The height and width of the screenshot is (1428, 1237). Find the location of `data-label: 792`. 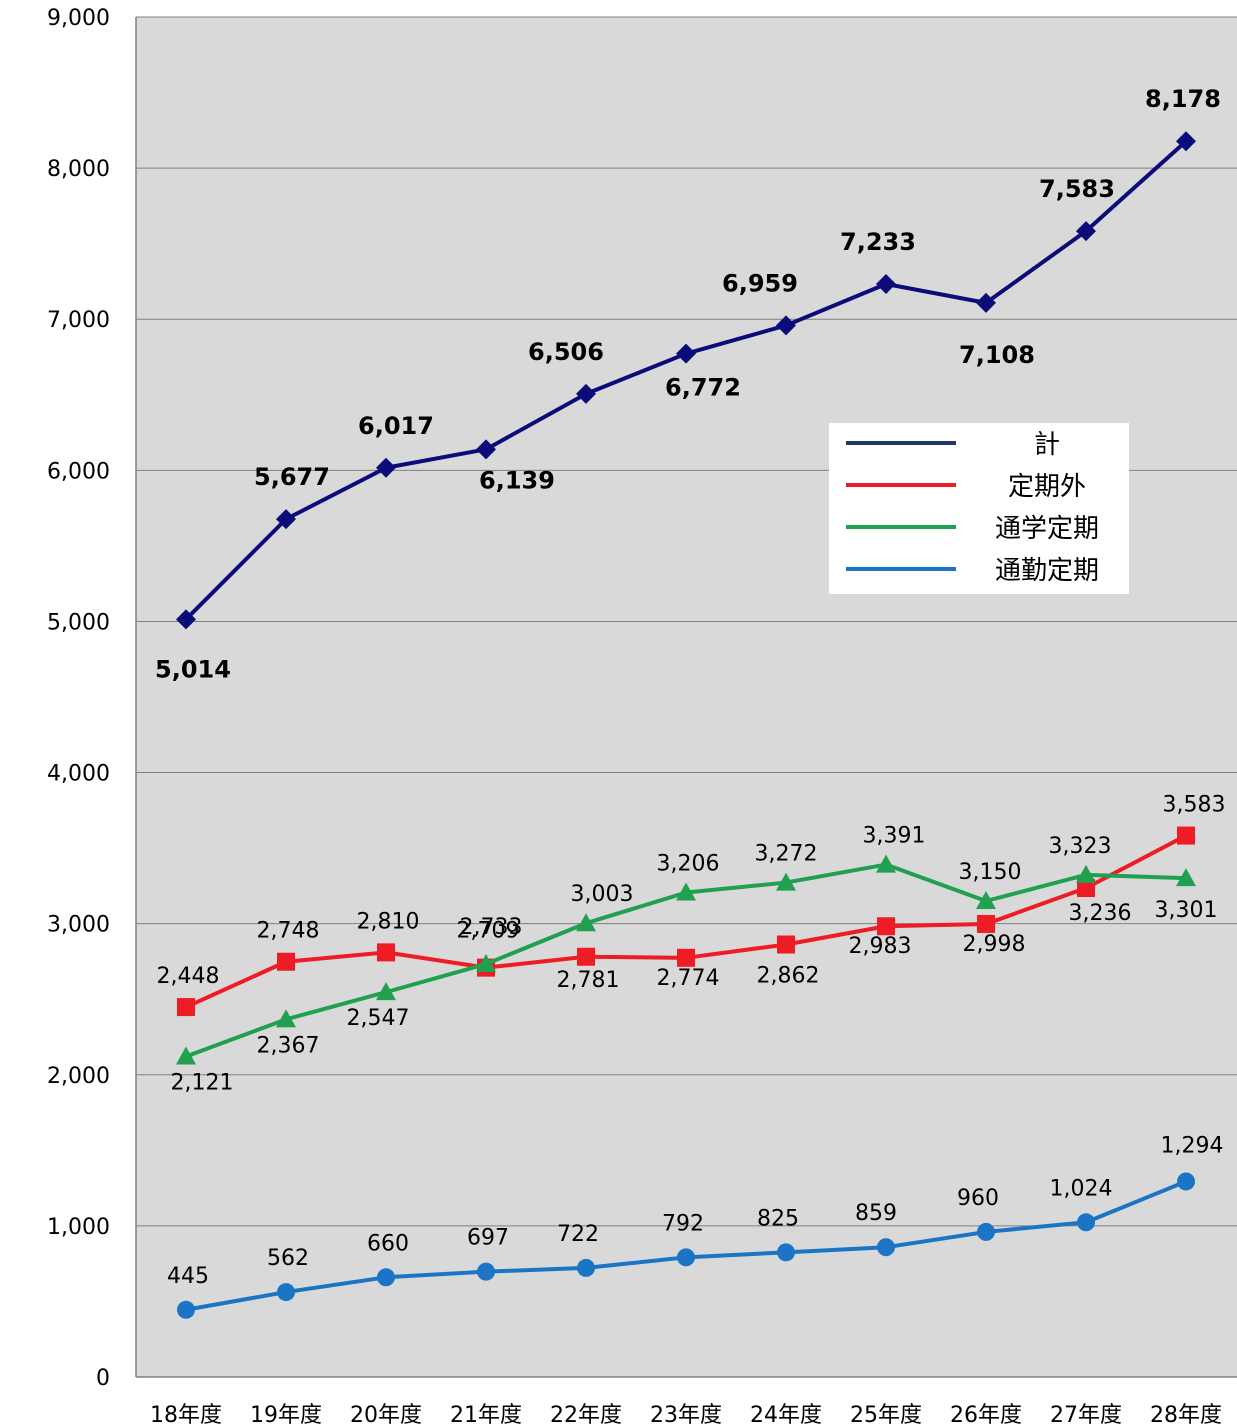

data-label: 792 is located at coordinates (683, 1223).